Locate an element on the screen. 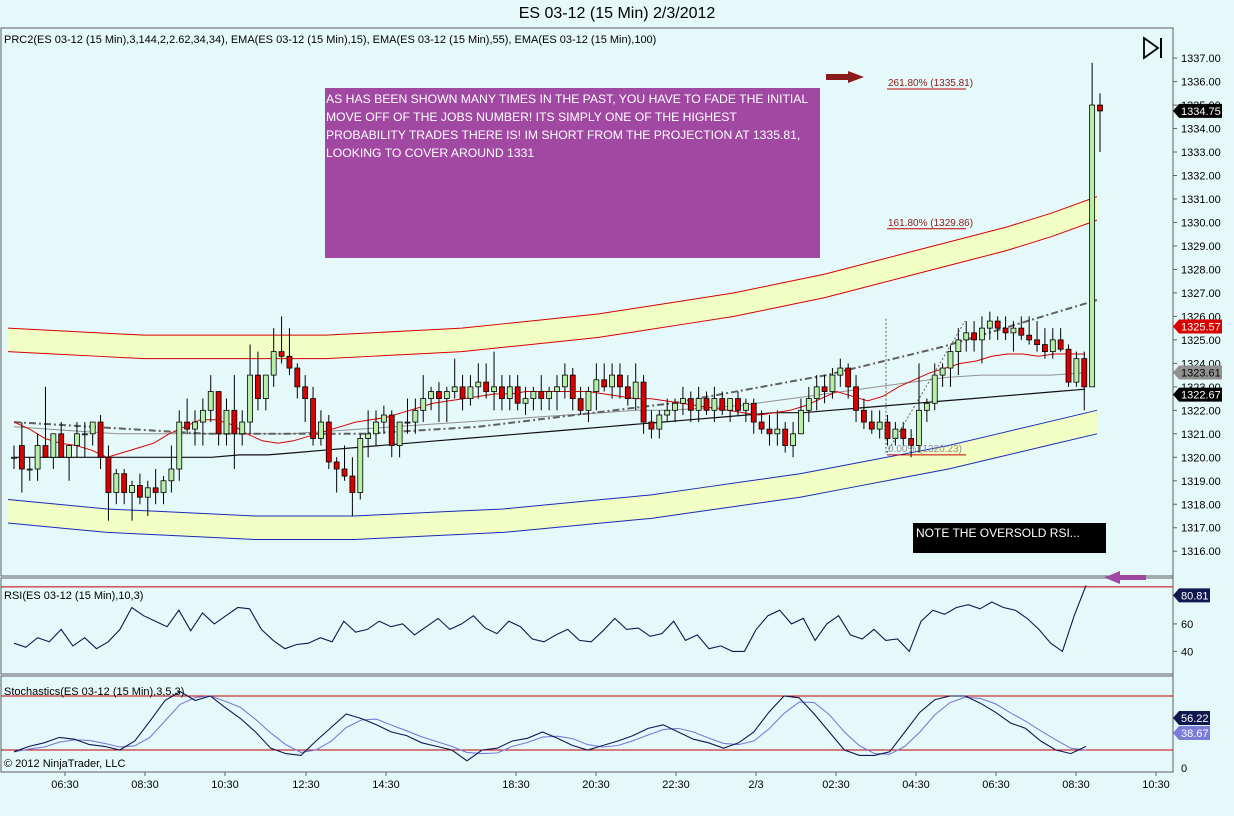 The image size is (1234, 816). annotation-box is located at coordinates (572, 173).